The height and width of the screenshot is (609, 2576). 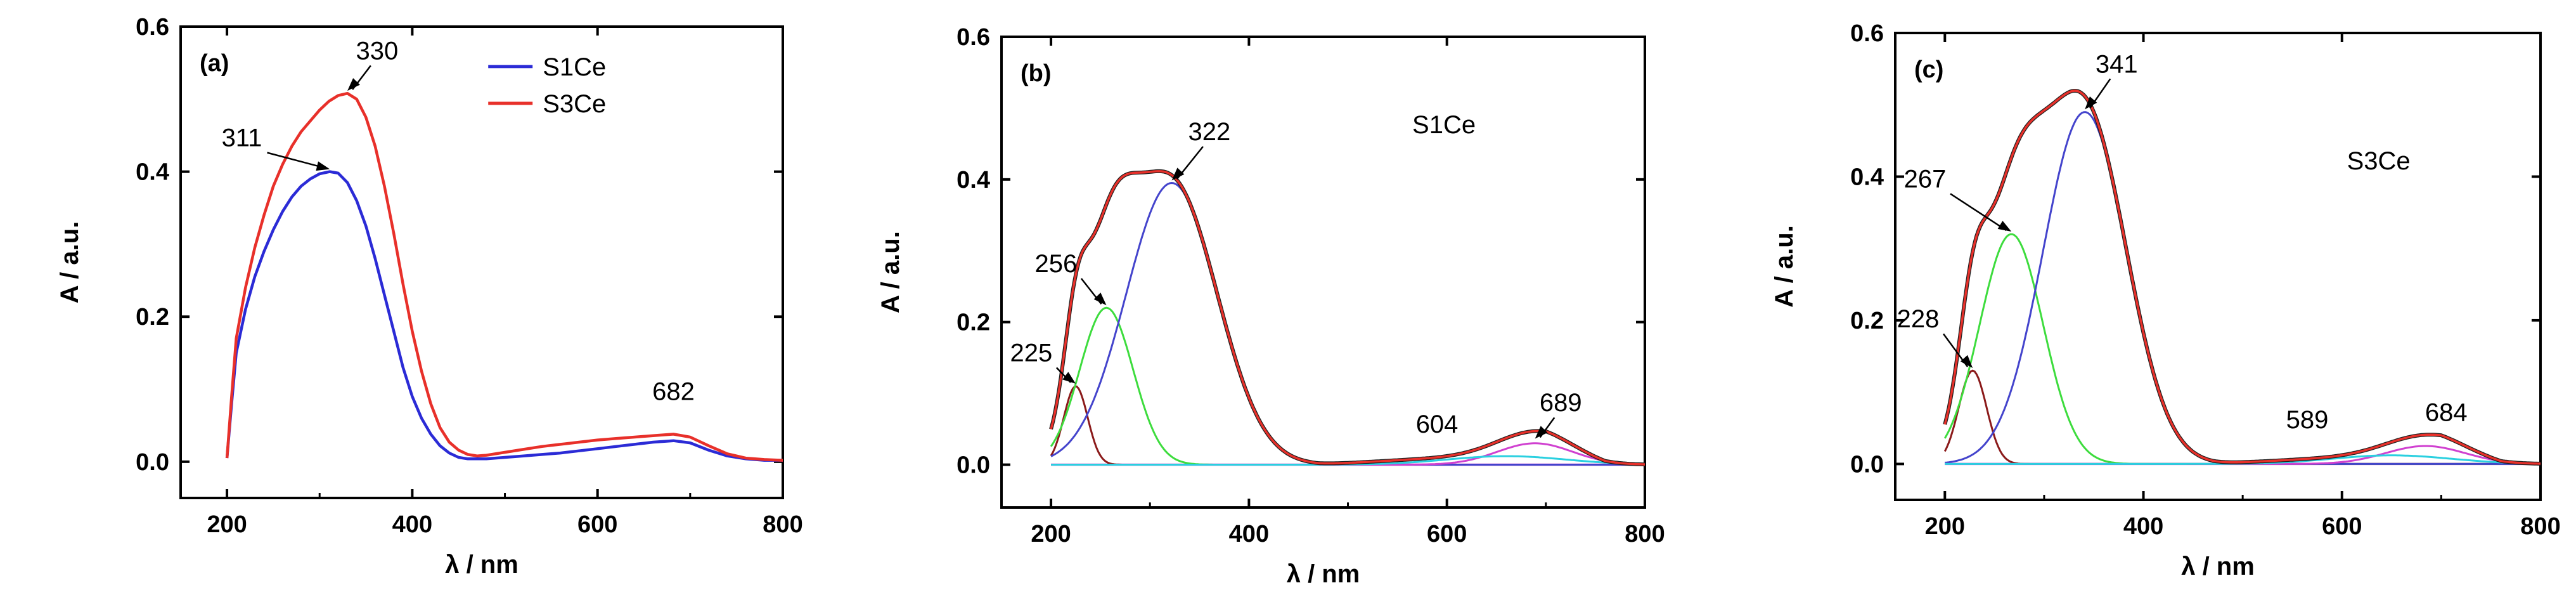 What do you see at coordinates (1209, 132) in the screenshot?
I see `peak-annotation: 322` at bounding box center [1209, 132].